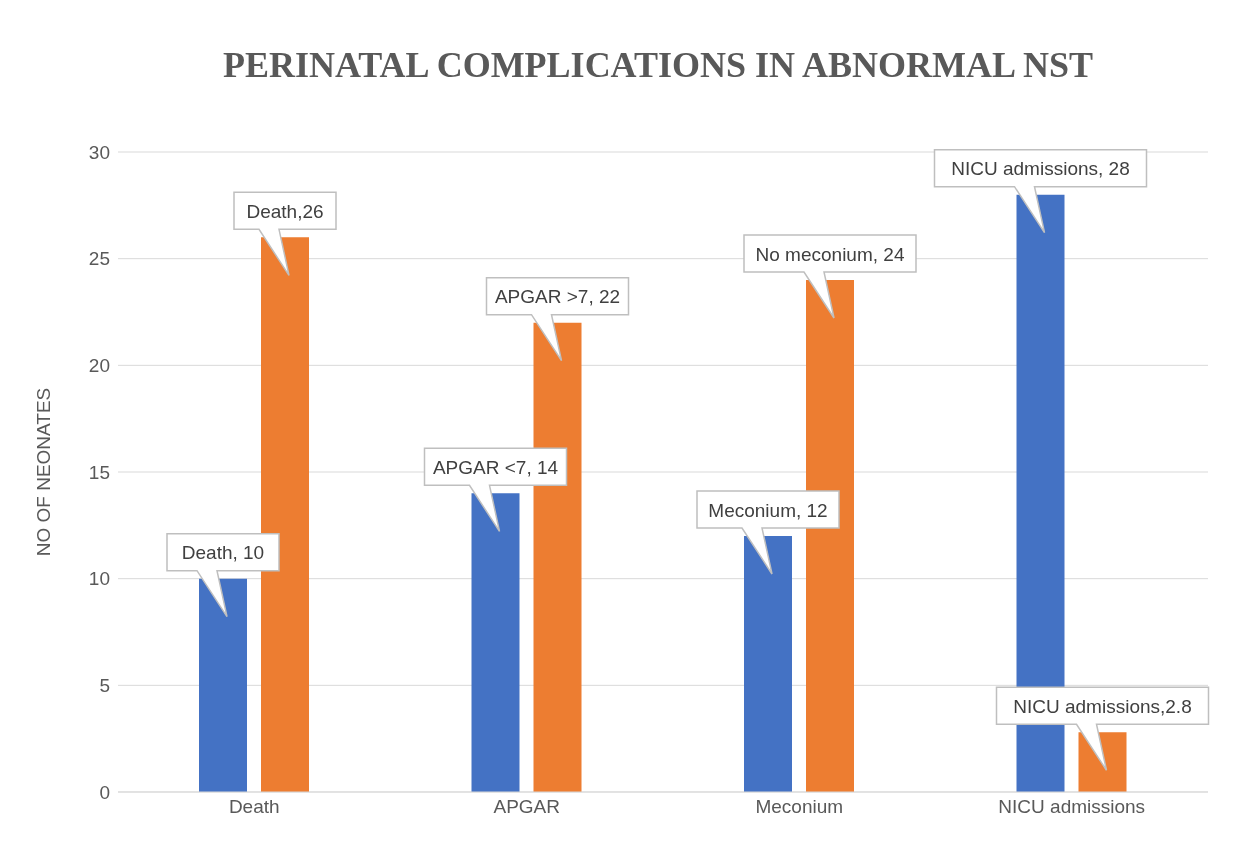 The width and height of the screenshot is (1256, 850). I want to click on x-tick-label: Meconium, so click(799, 807).